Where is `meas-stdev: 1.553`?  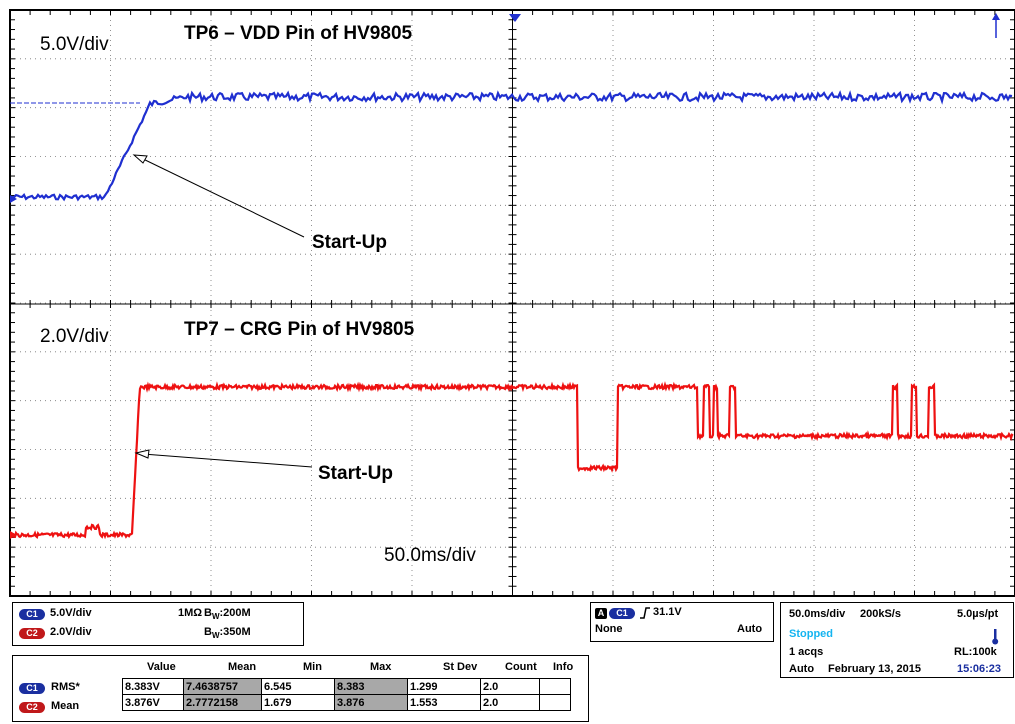
meas-stdev: 1.553 is located at coordinates (444, 702).